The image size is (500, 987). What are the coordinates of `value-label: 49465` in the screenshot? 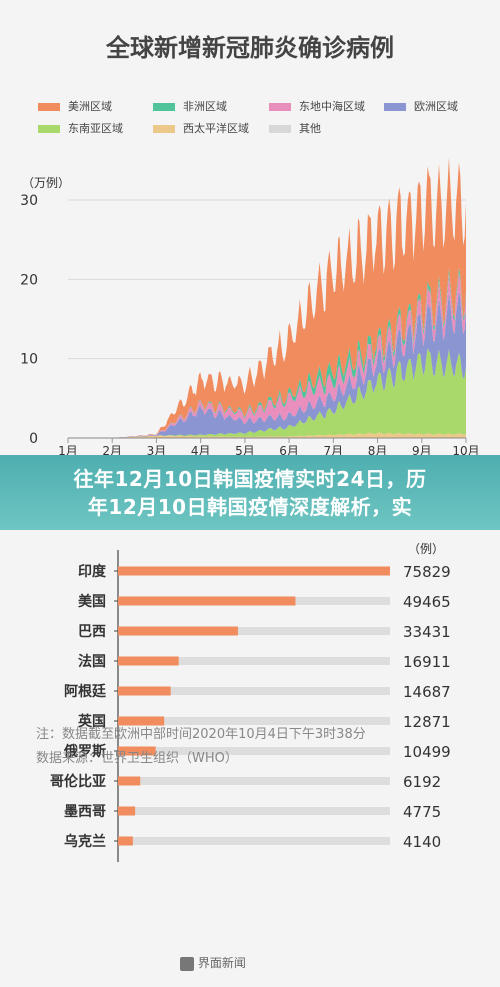 It's located at (427, 602).